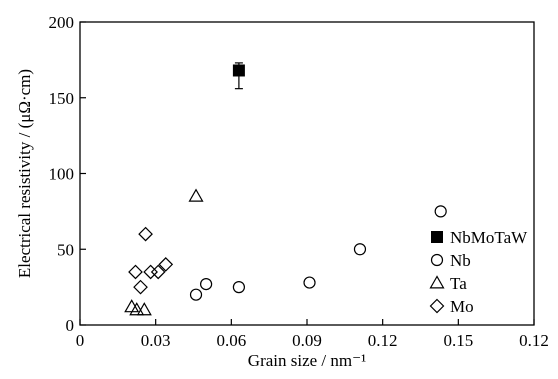  Describe the element at coordinates (62, 98) in the screenshot. I see `y-tick-label: 150` at that location.